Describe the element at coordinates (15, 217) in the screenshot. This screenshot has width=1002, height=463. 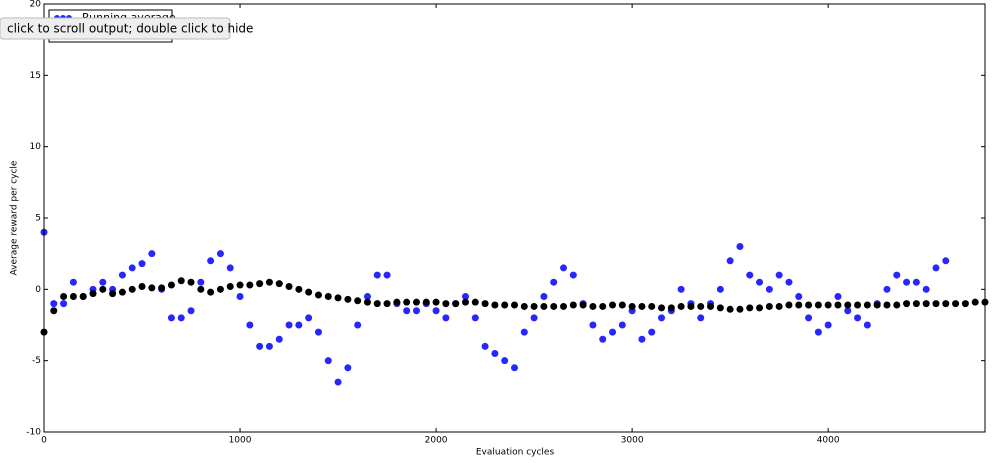
I see `y-axis-label: Average reward per cycle` at that location.